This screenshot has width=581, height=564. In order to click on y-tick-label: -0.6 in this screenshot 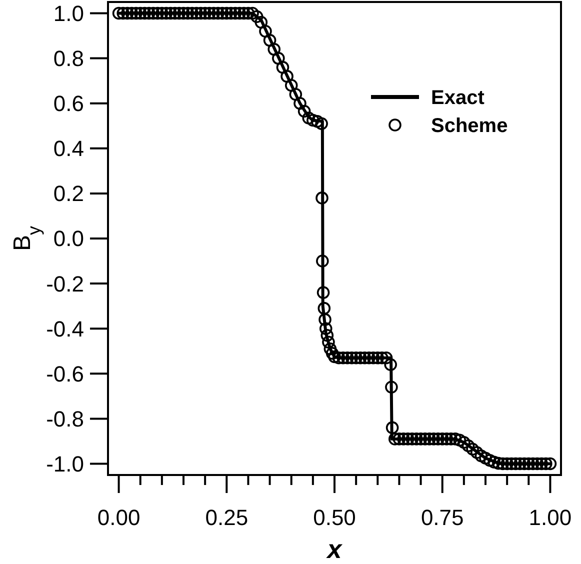, I will do `click(65, 373)`.